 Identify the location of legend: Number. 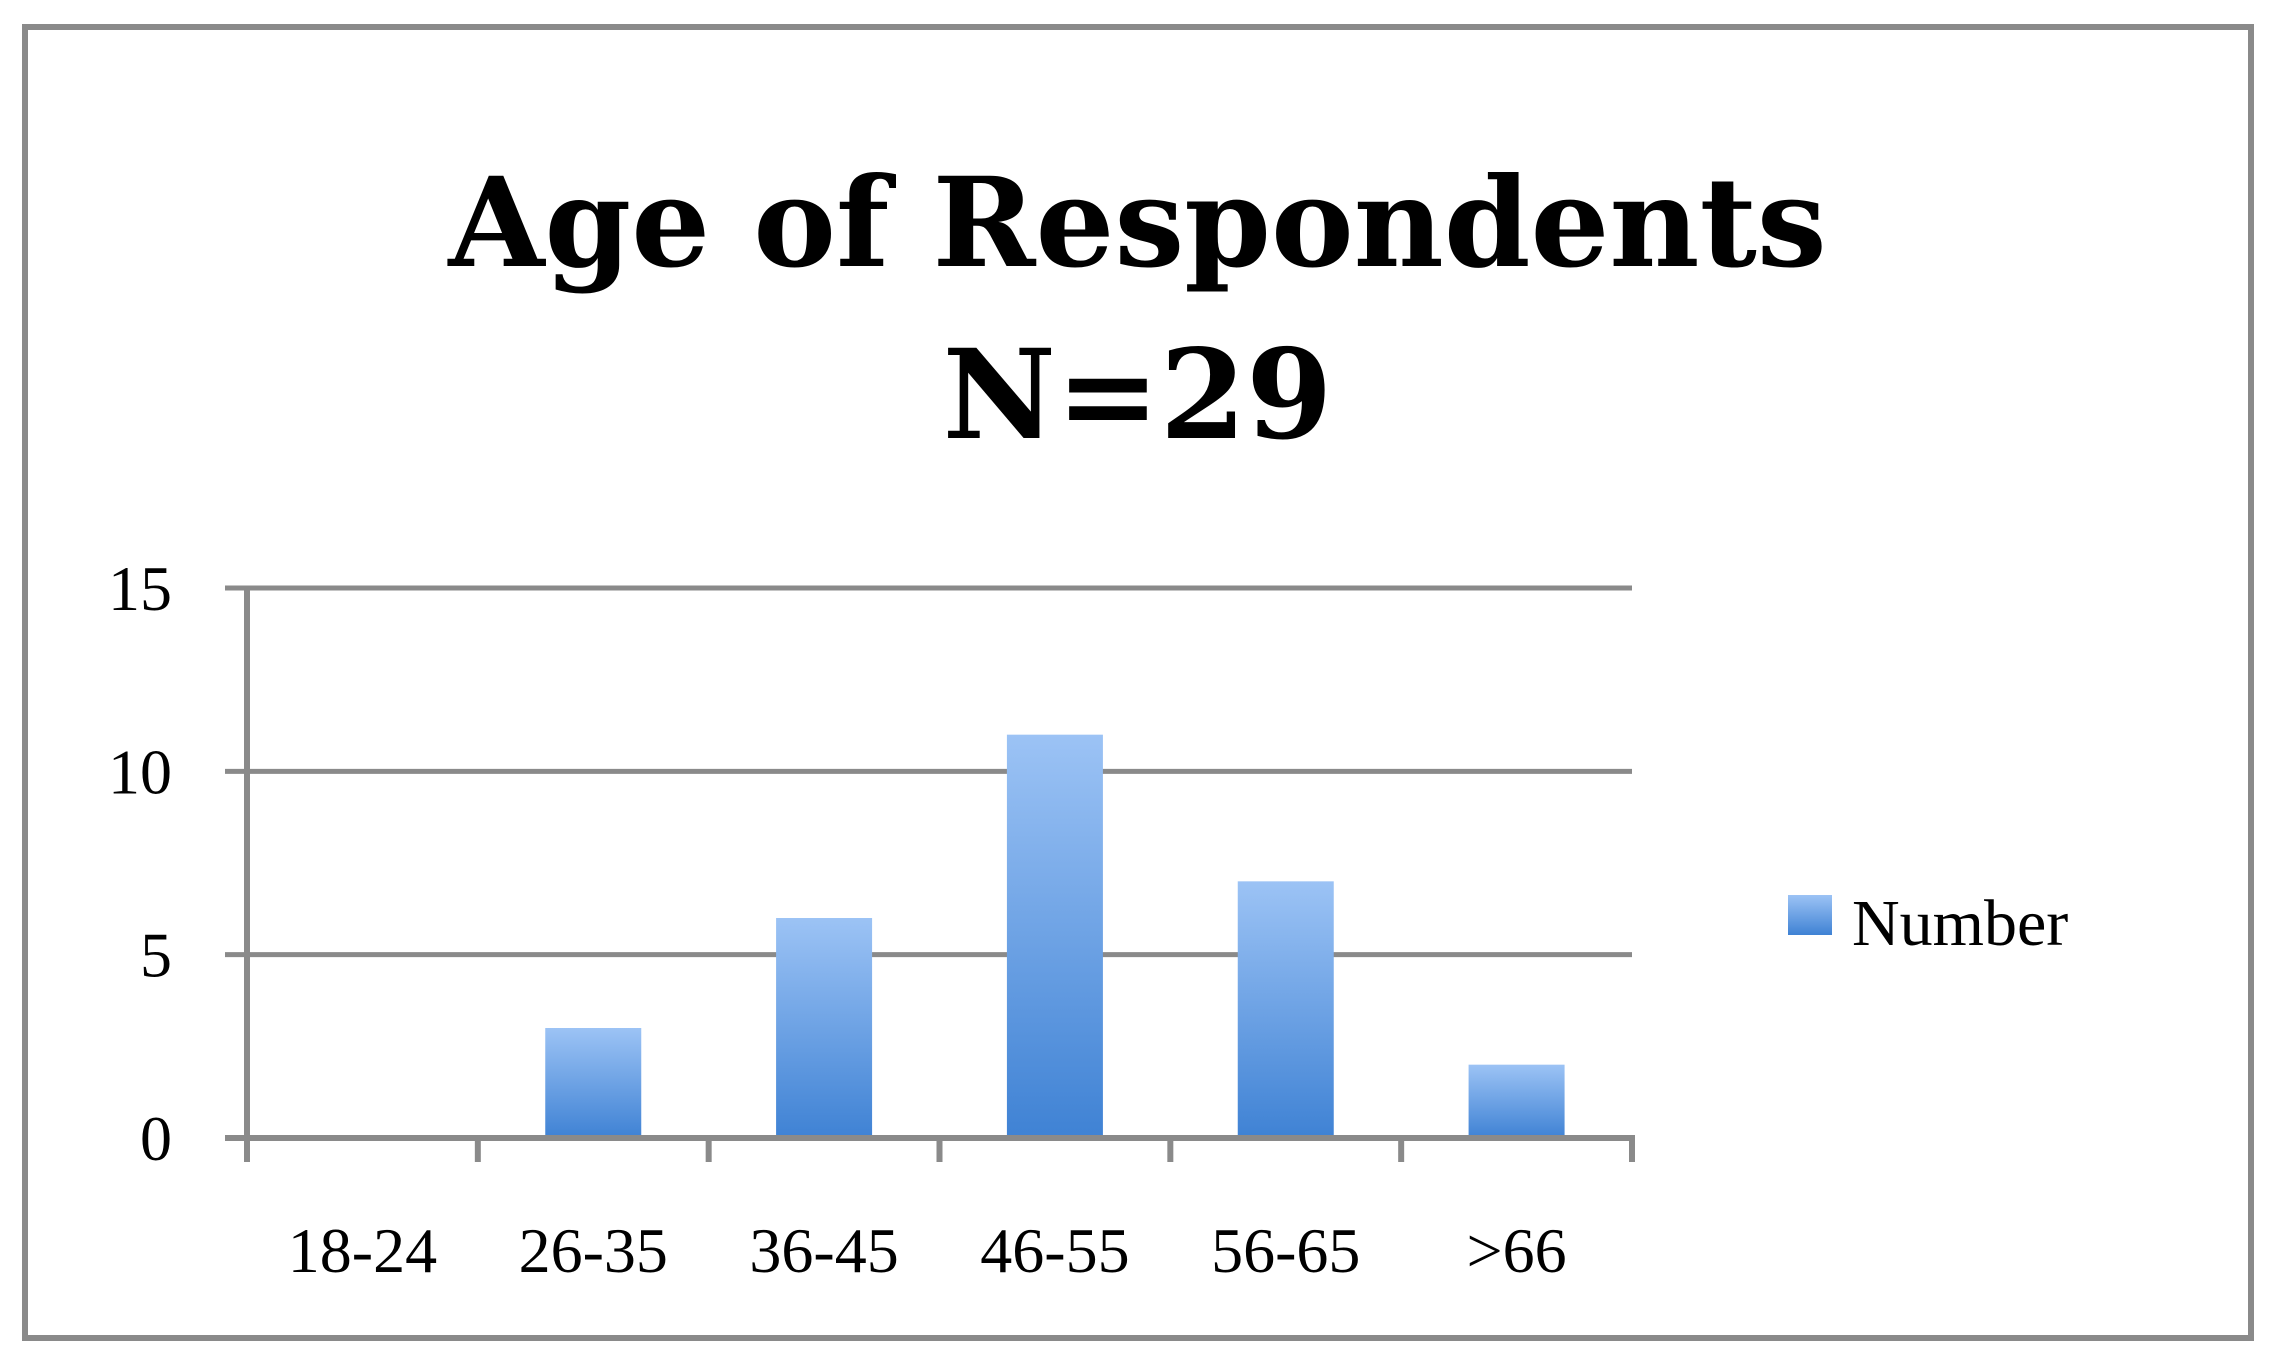
(1928, 923).